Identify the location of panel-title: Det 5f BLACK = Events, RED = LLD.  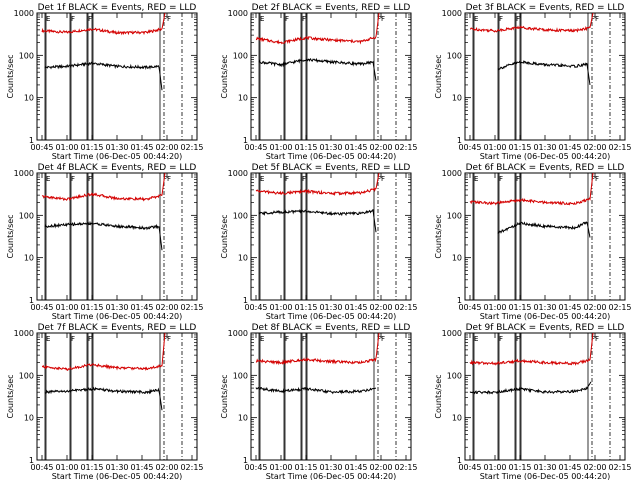
(331, 168).